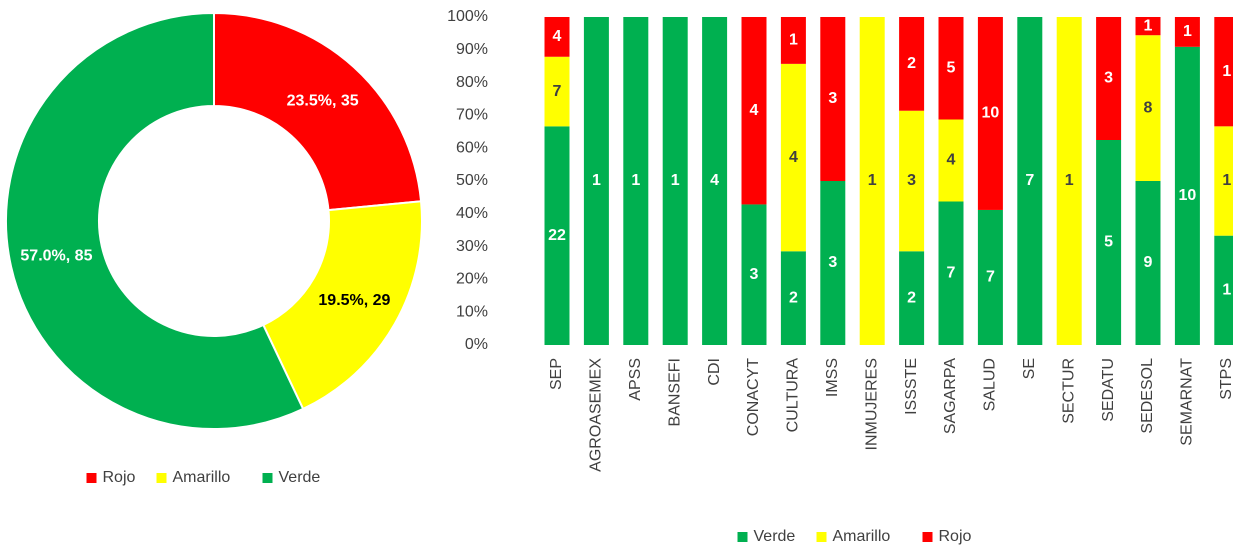 The height and width of the screenshot is (550, 1233). Describe the element at coordinates (990, 384) in the screenshot. I see `x-tick-label: SALUD` at that location.